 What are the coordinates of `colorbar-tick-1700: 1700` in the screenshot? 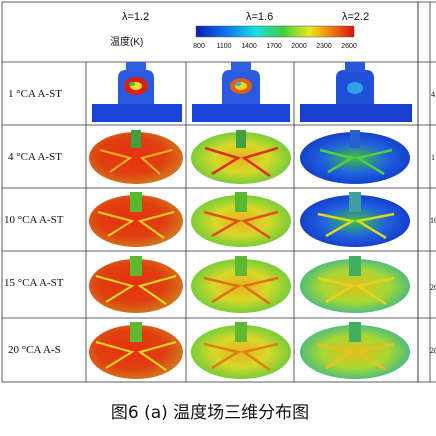 It's located at (274, 46).